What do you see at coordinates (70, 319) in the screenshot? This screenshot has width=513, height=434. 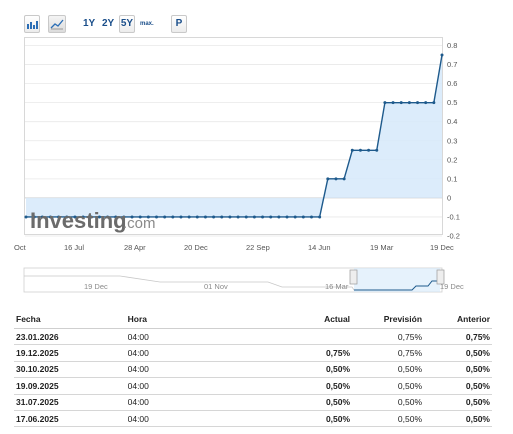 I see `header-date: Fecha` at bounding box center [70, 319].